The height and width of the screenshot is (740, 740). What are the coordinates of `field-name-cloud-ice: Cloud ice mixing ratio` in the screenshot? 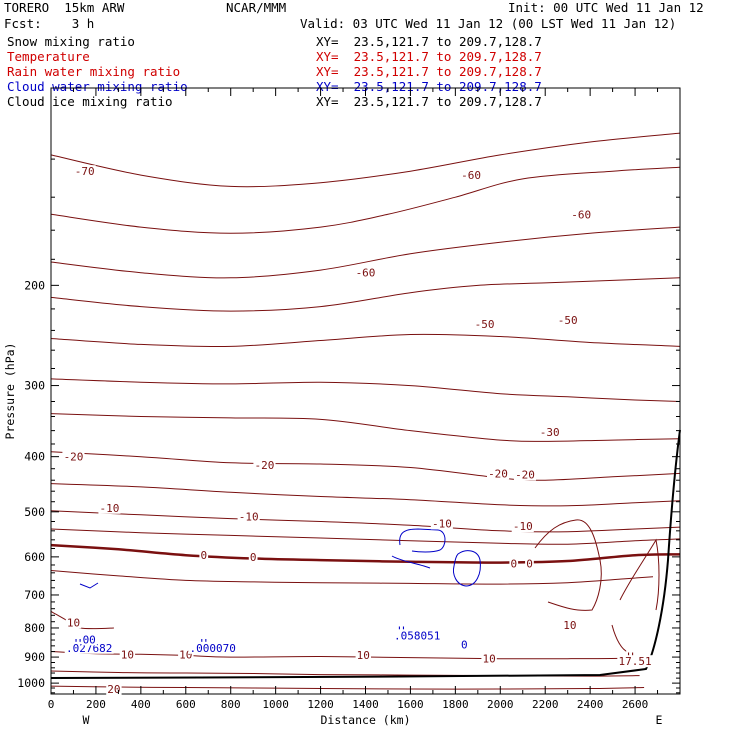 It's located at (90, 101).